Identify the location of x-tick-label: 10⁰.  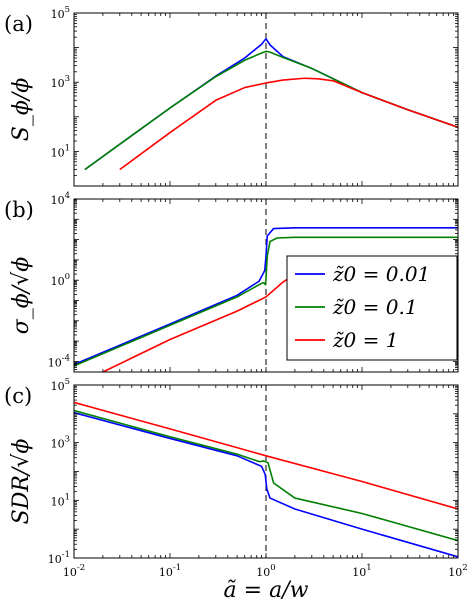
(265, 571).